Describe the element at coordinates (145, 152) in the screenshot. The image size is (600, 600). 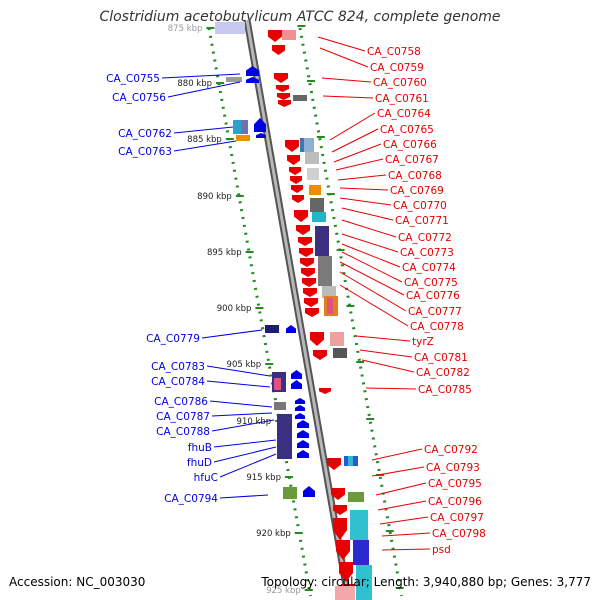
I see `gene-label-CA_C0763: CA_C0763` at that location.